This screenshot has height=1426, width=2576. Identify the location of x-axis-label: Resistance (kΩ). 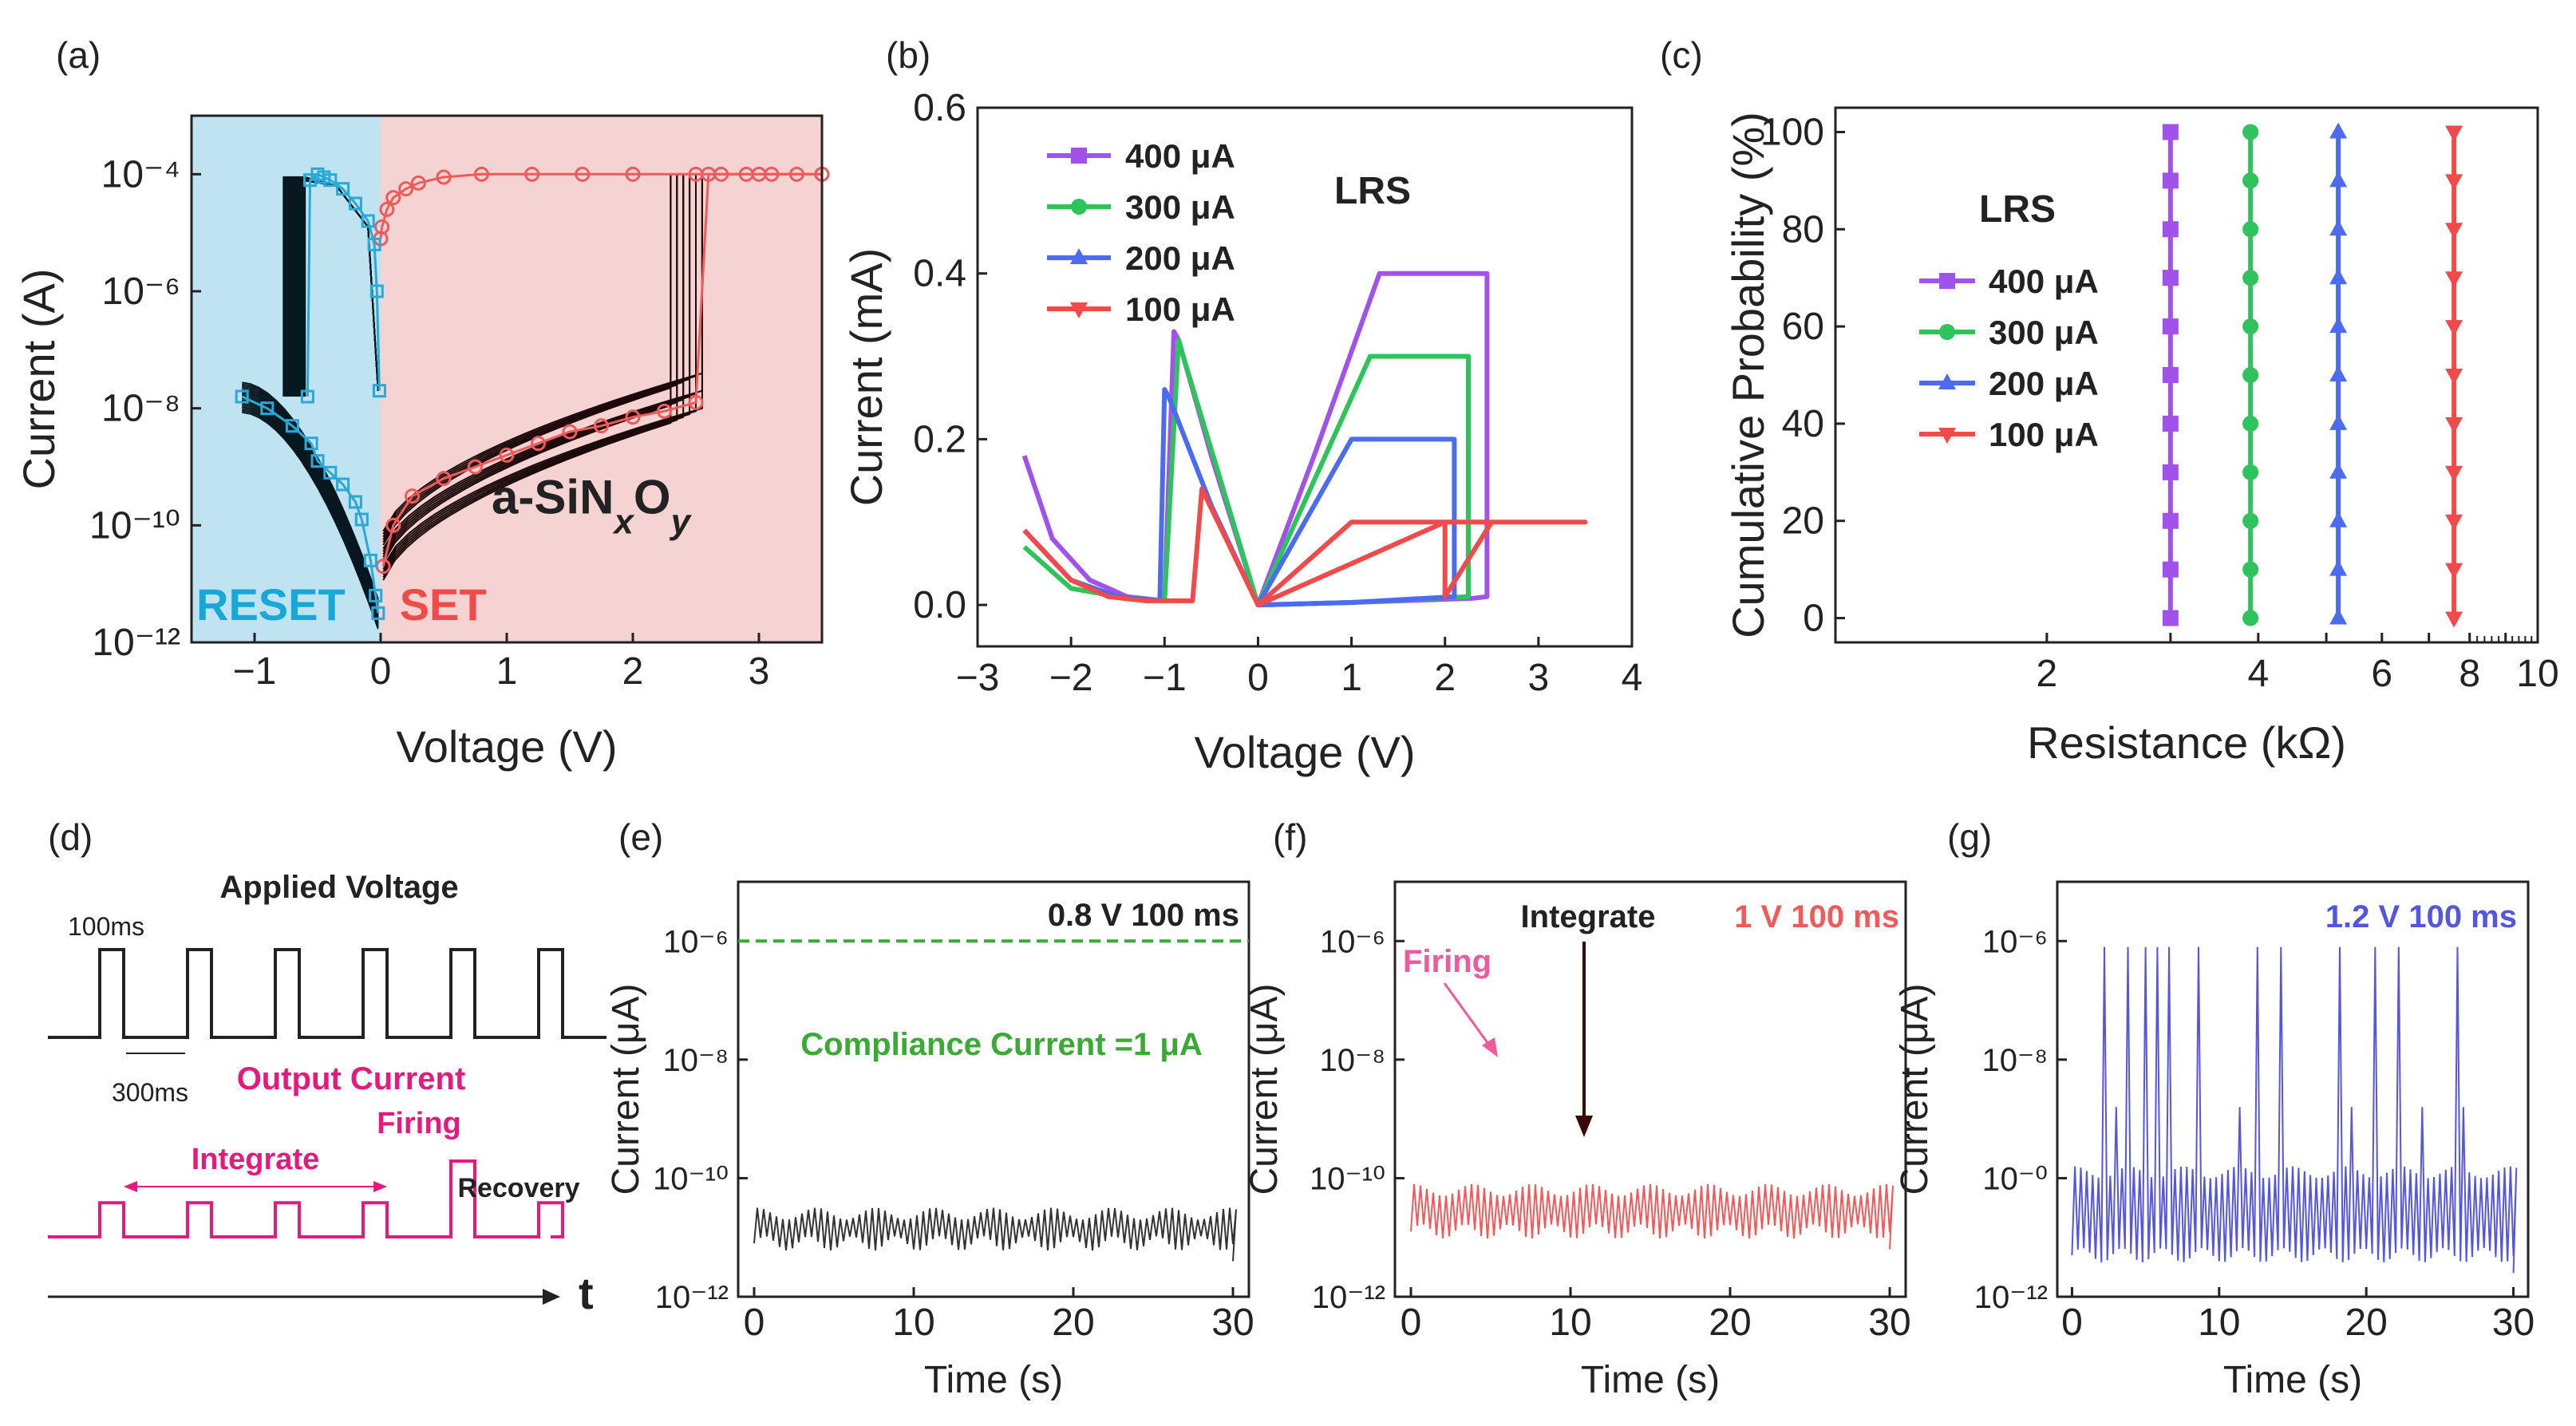
(2186, 742).